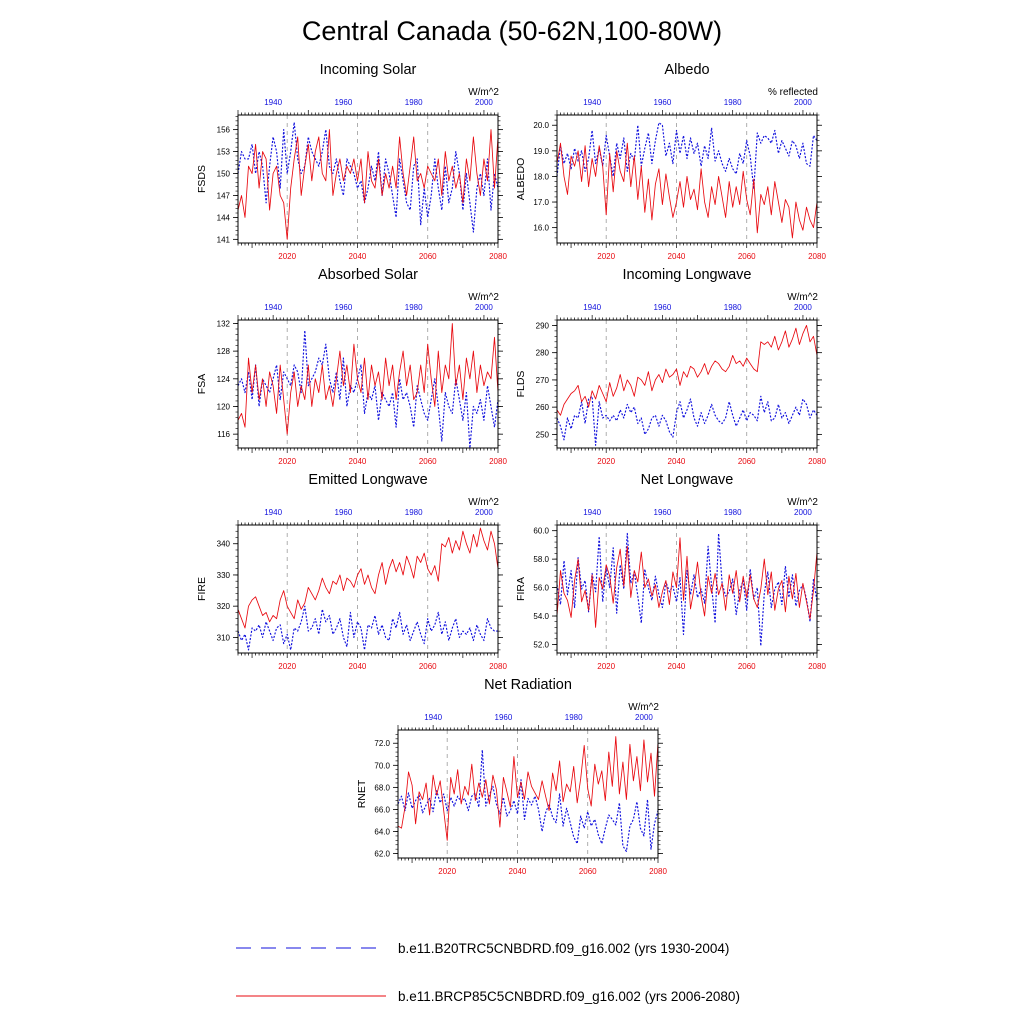 This screenshot has width=1024, height=1024. Describe the element at coordinates (803, 102) in the screenshot. I see `albedo-xlabel-top-2000: 2000` at that location.